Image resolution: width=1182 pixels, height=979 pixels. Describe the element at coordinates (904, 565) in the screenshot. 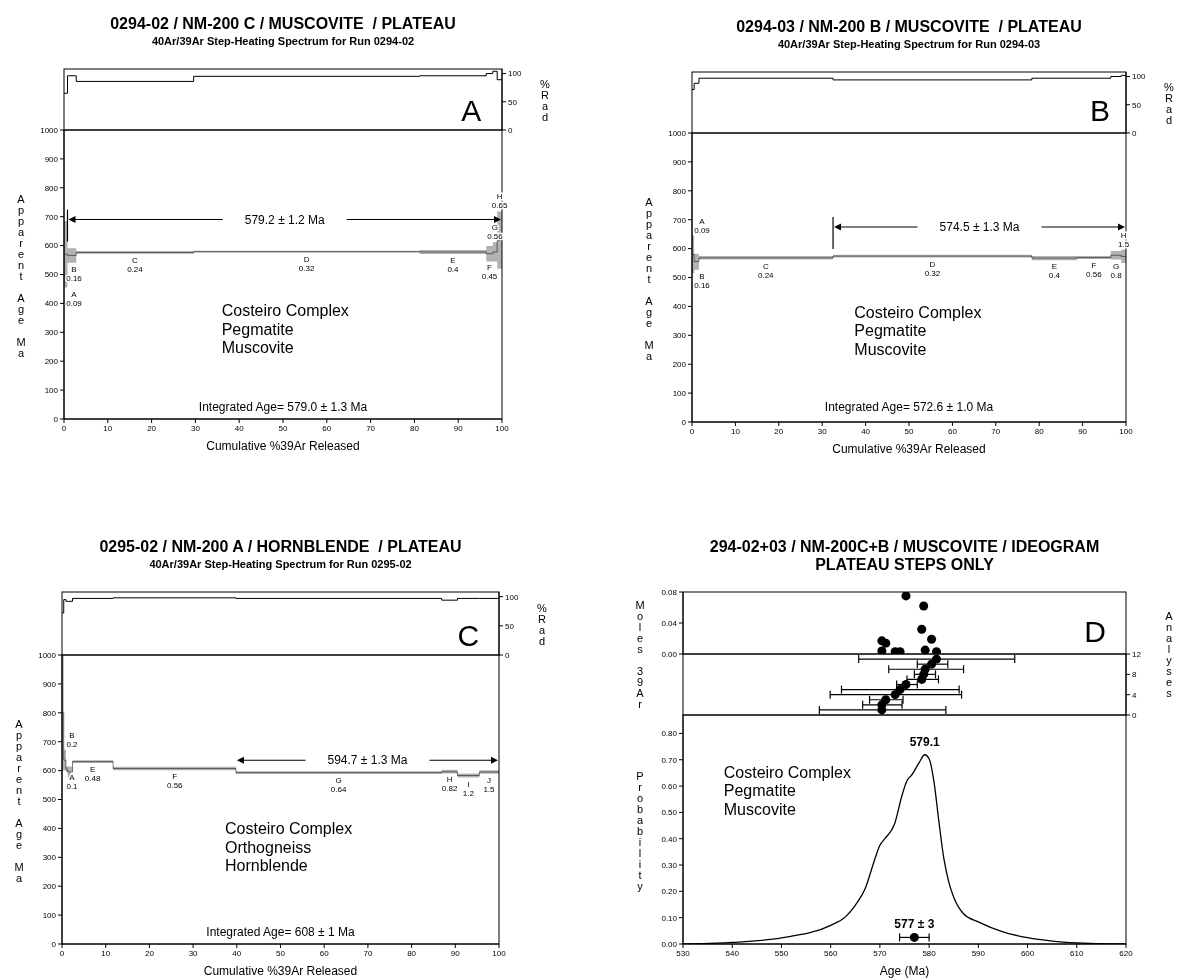

I see `chart-subtitle: PLATEAU STEPS ONLY` at that location.